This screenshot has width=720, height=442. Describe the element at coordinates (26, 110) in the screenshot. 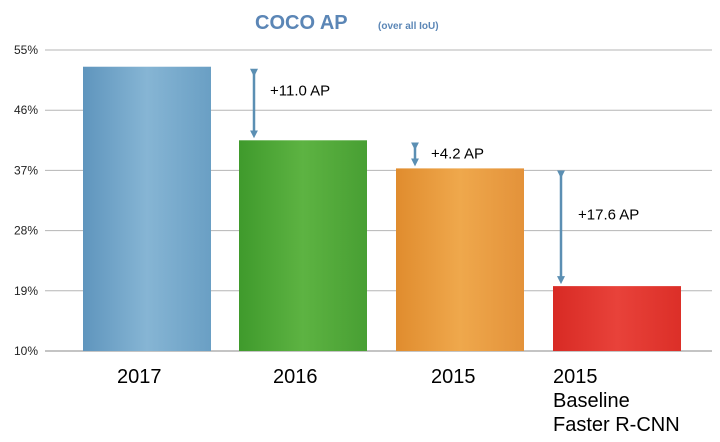

I see `y-tick-label: 46%` at that location.